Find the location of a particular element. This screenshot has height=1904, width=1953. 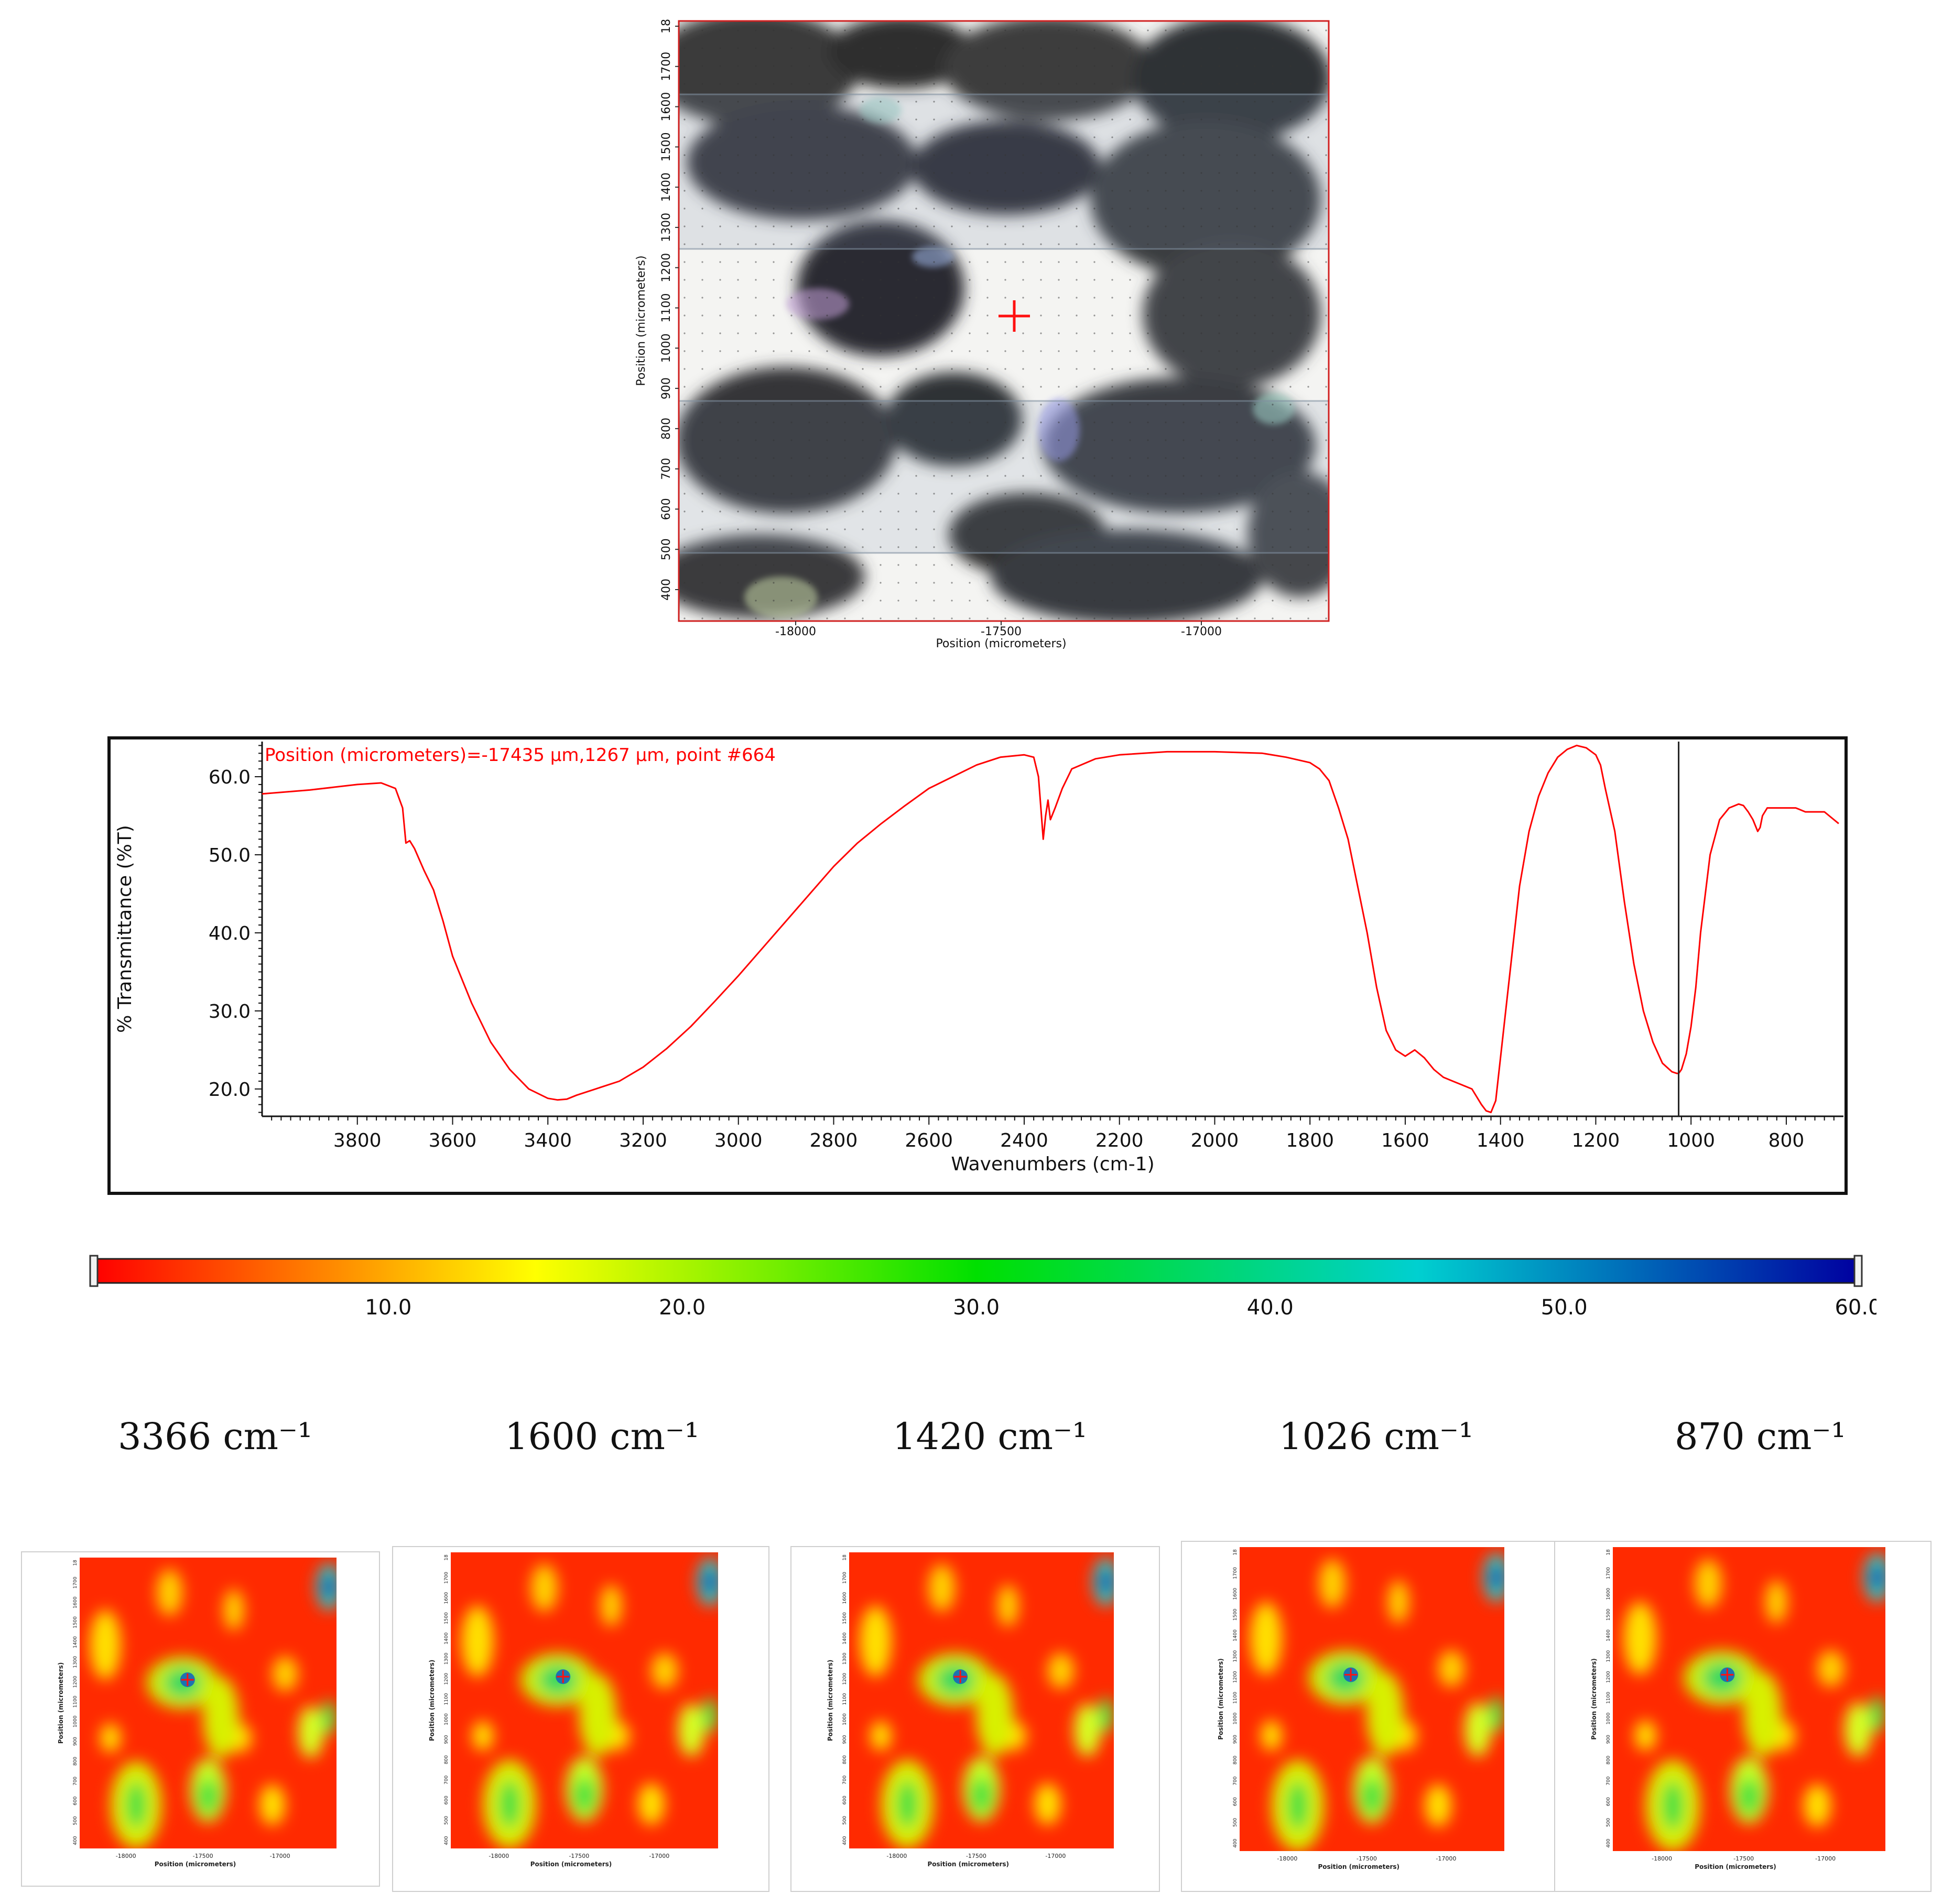

colorbar-max-handle is located at coordinates (1858, 1271).